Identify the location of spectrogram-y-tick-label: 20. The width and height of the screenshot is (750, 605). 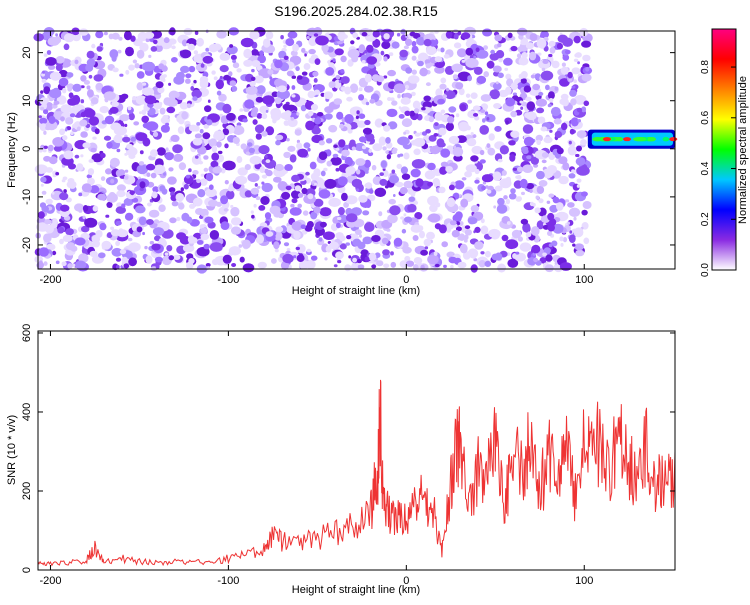
(27, 53).